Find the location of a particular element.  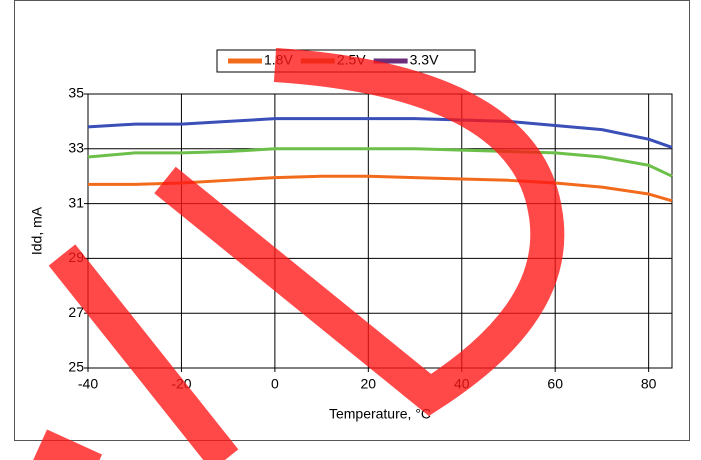

x-tick-label: 80 is located at coordinates (649, 384).